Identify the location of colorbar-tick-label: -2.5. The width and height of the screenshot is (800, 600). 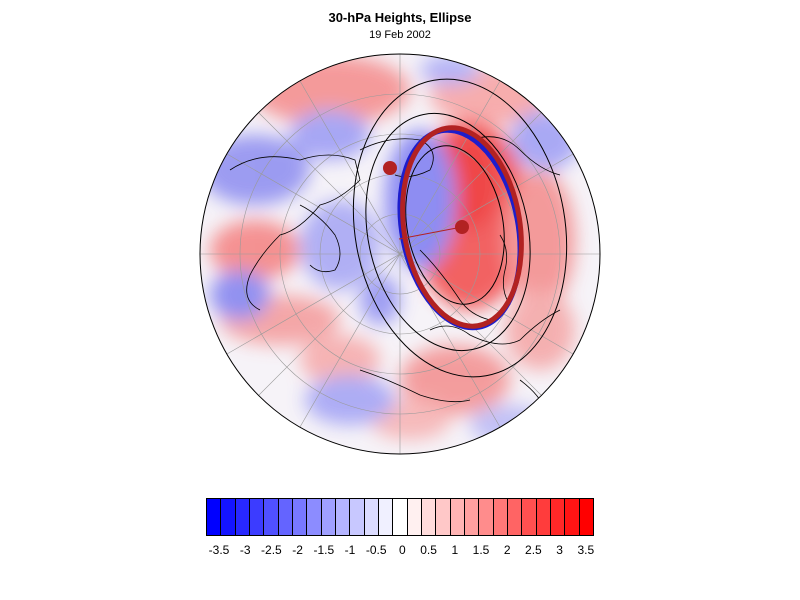
(271, 550).